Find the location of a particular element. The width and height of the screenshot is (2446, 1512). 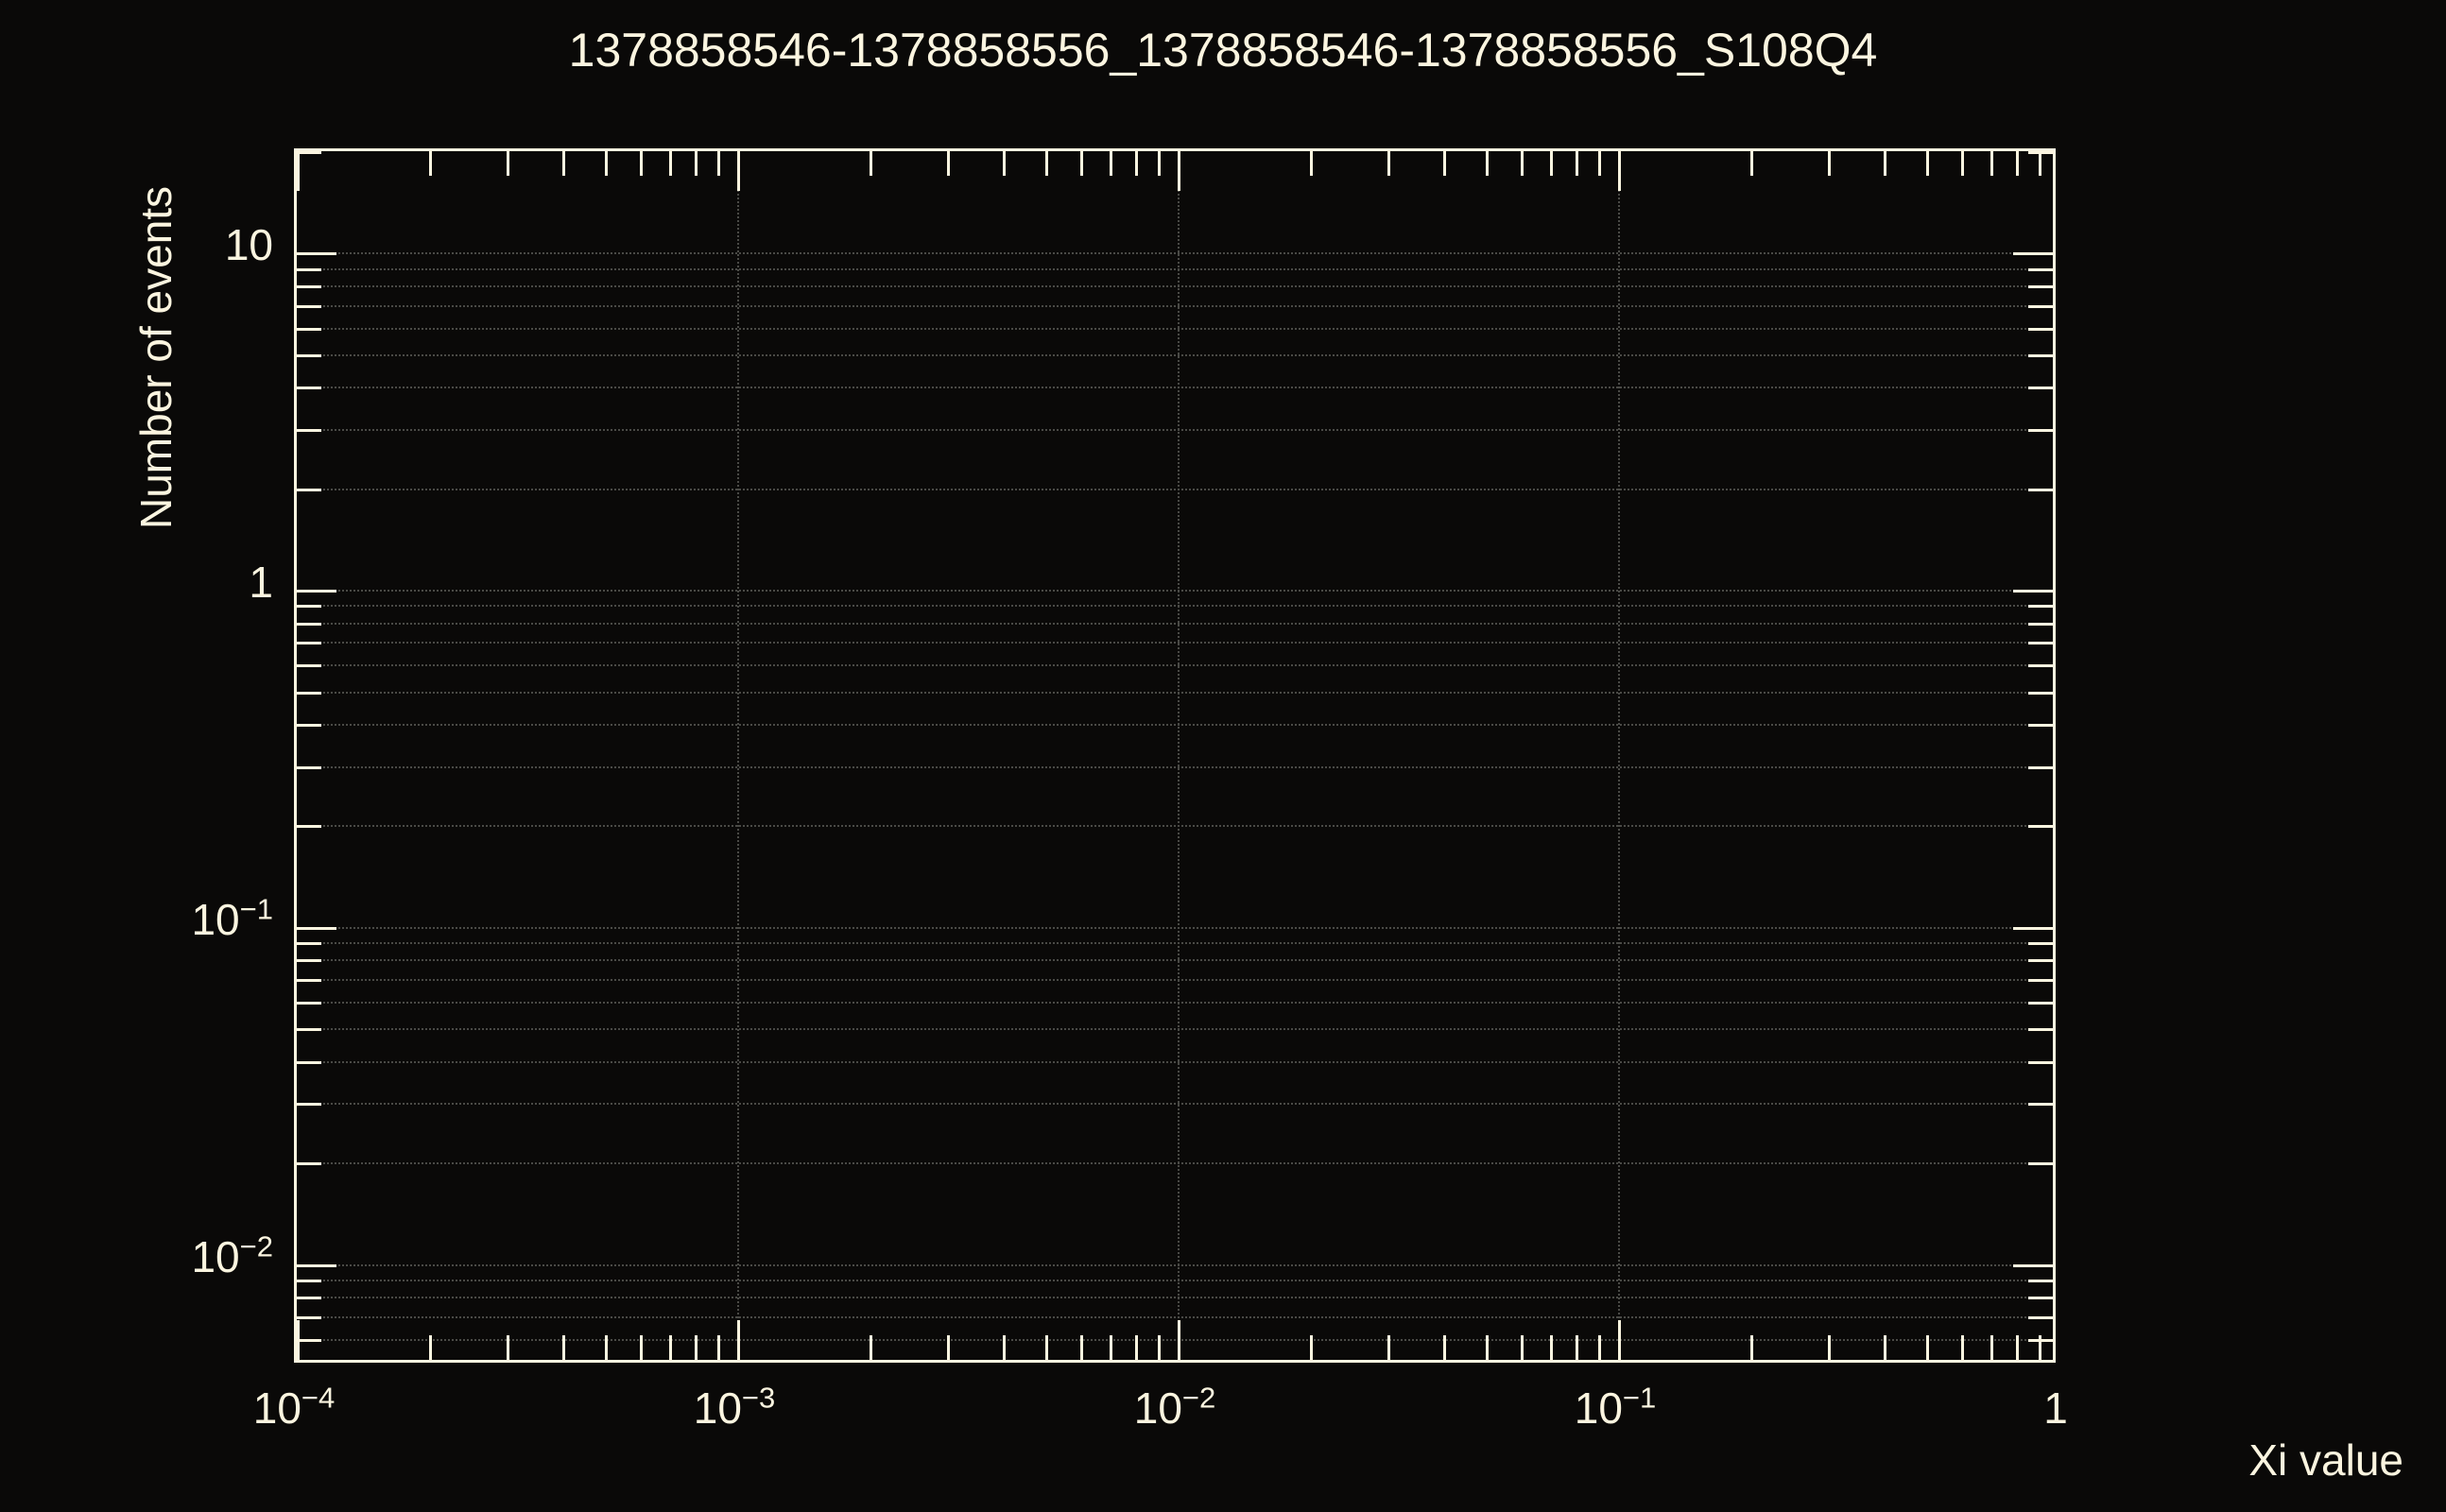

y-tick-label: 10−1 is located at coordinates (232, 919).